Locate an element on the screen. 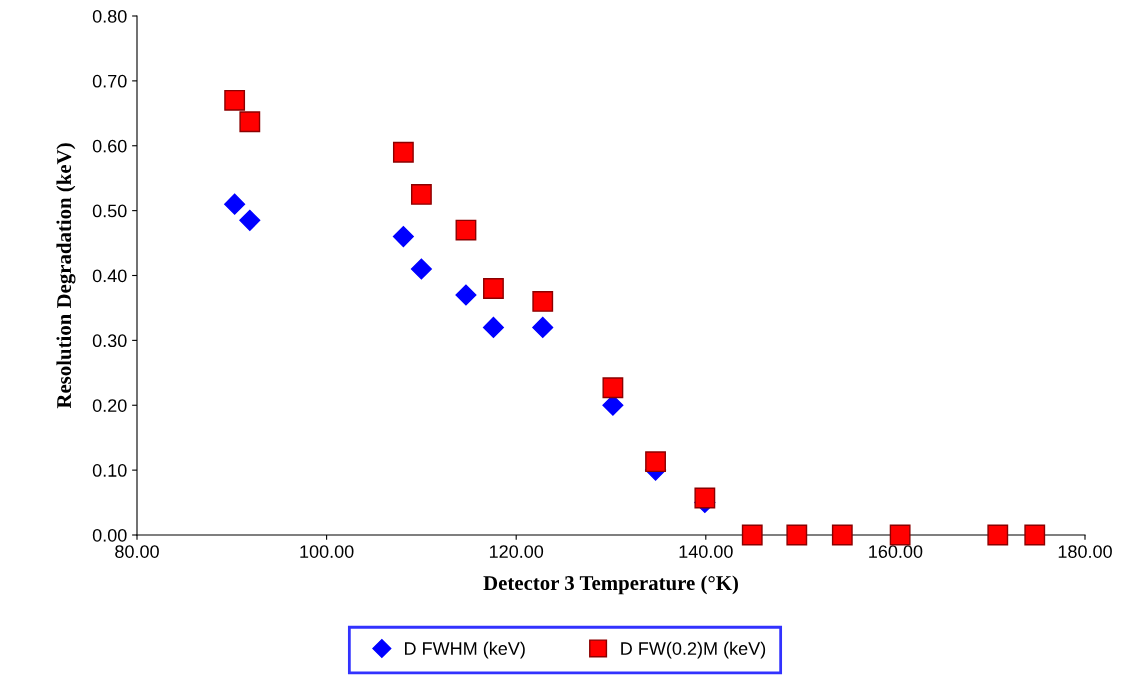 This screenshot has width=1130, height=682. x-axis-title: Detector 3 Temperature (°K) is located at coordinates (610, 585).